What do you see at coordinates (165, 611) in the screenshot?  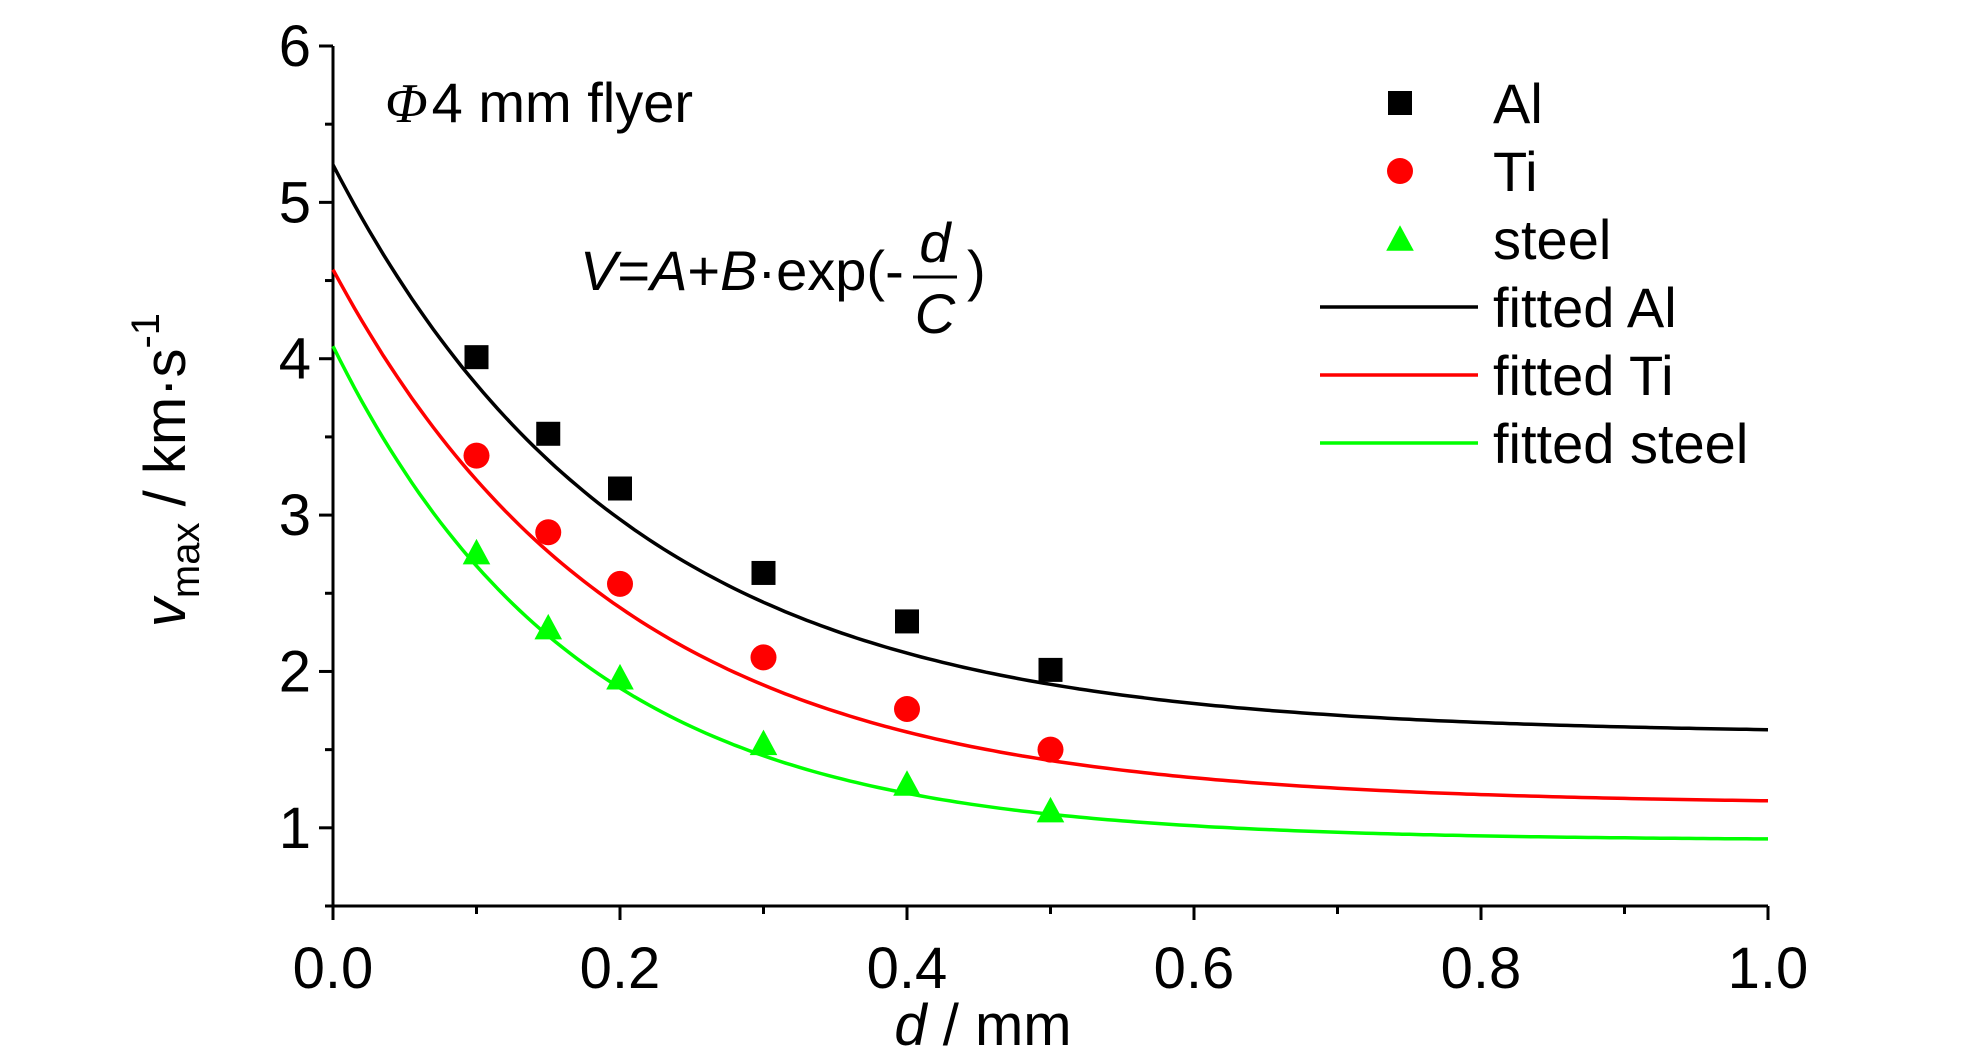 I see `y-axis-var: v` at bounding box center [165, 611].